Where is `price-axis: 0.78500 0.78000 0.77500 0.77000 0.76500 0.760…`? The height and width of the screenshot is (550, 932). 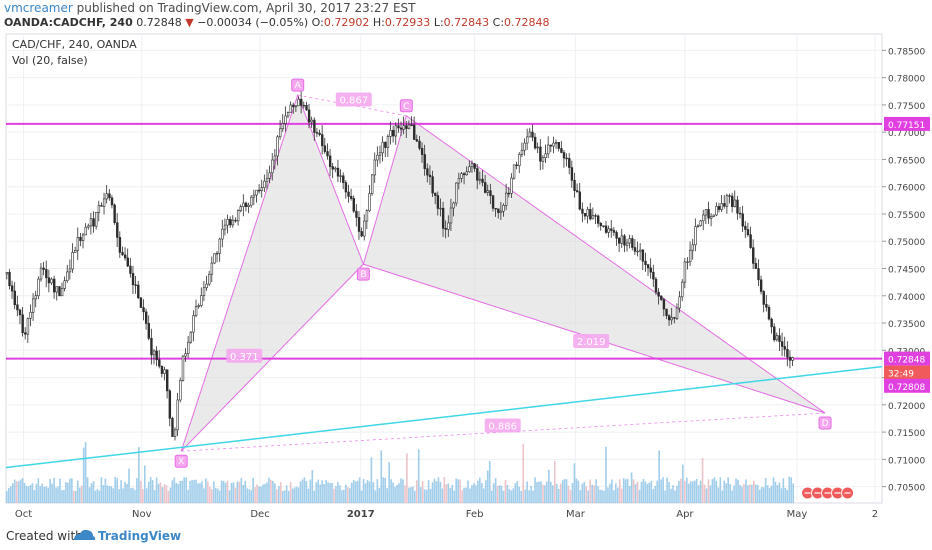 price-axis: 0.78500 0.78000 0.77500 0.77000 0.76500 0.760… is located at coordinates (906, 270).